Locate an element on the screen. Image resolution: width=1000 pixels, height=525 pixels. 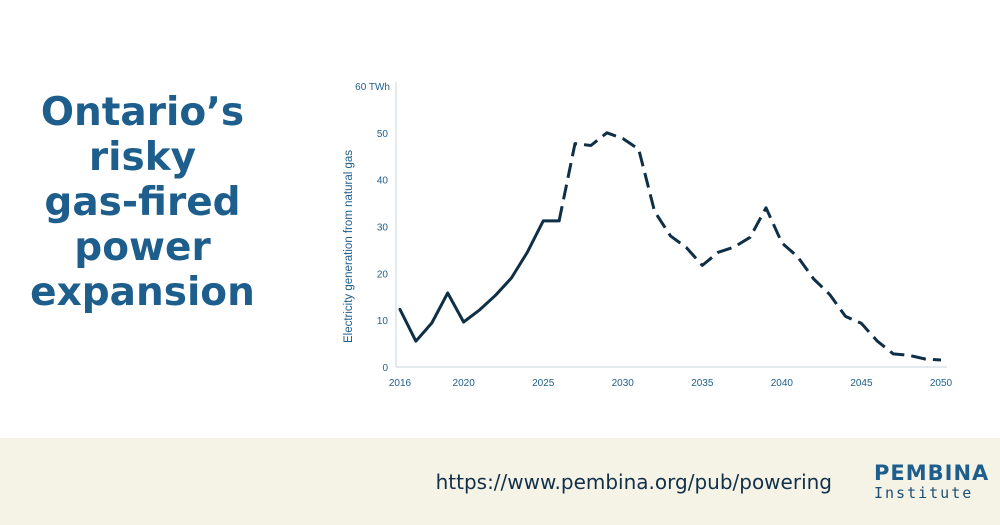
source-url-link: https://www.pembina.org/pub/powering is located at coordinates (633, 482).